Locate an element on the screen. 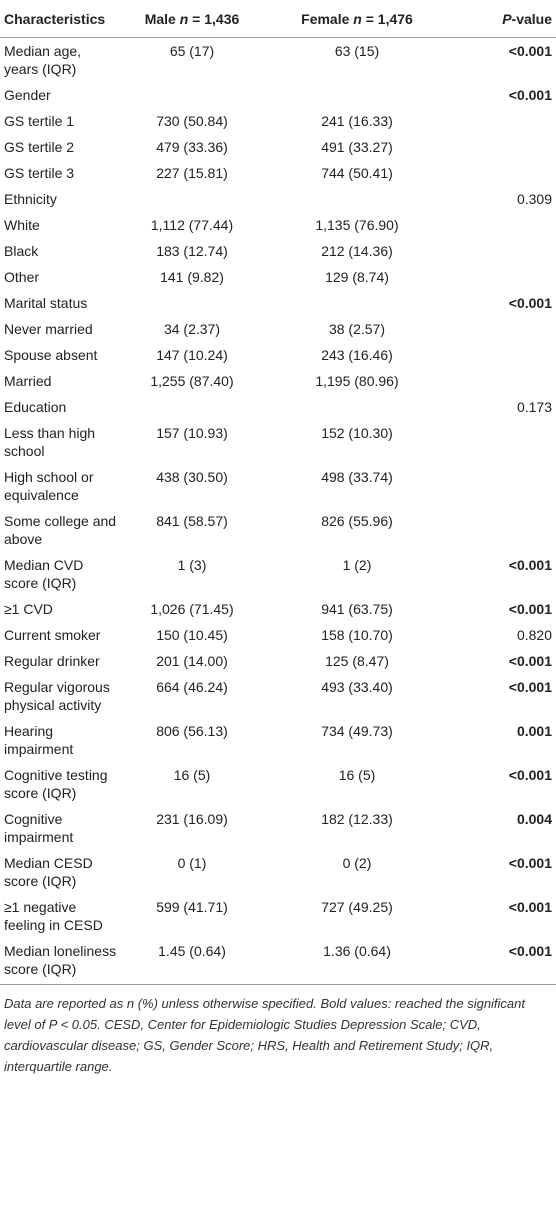 The width and height of the screenshot is (556, 1208). row-label: Married is located at coordinates (28, 381).